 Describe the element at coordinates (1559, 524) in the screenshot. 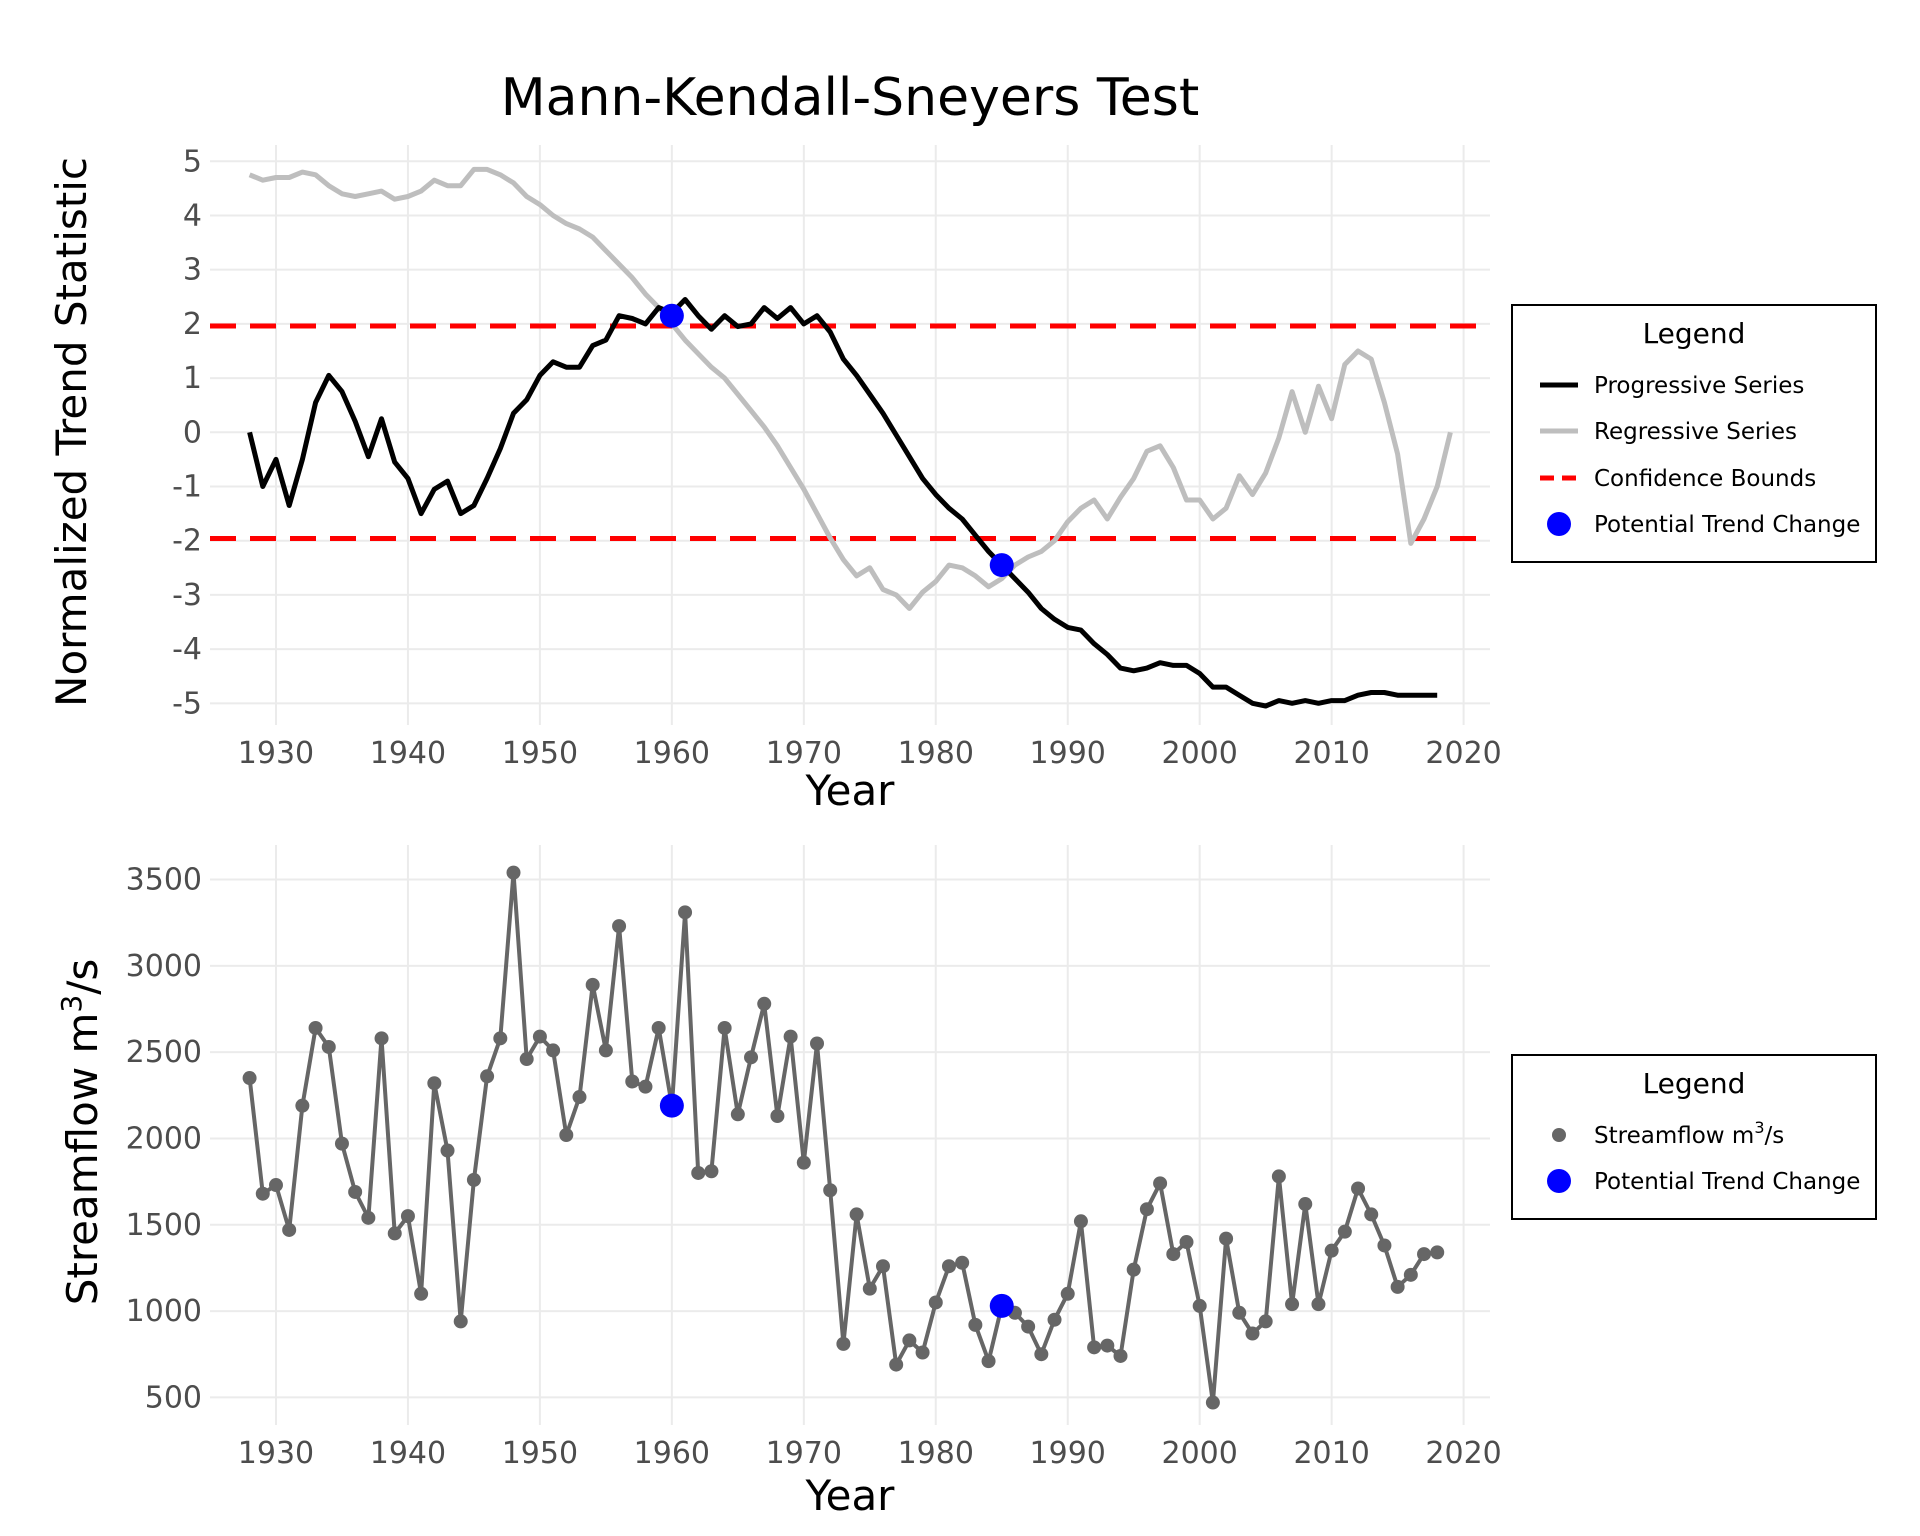

I see `legend-key-trend-change` at that location.